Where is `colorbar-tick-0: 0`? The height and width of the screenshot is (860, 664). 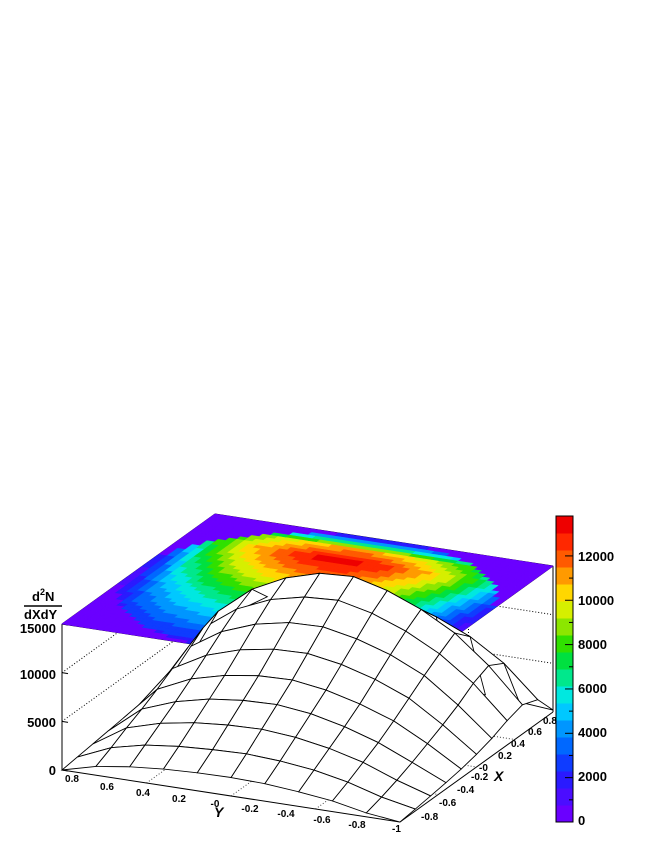
colorbar-tick-0: 0 is located at coordinates (581, 820).